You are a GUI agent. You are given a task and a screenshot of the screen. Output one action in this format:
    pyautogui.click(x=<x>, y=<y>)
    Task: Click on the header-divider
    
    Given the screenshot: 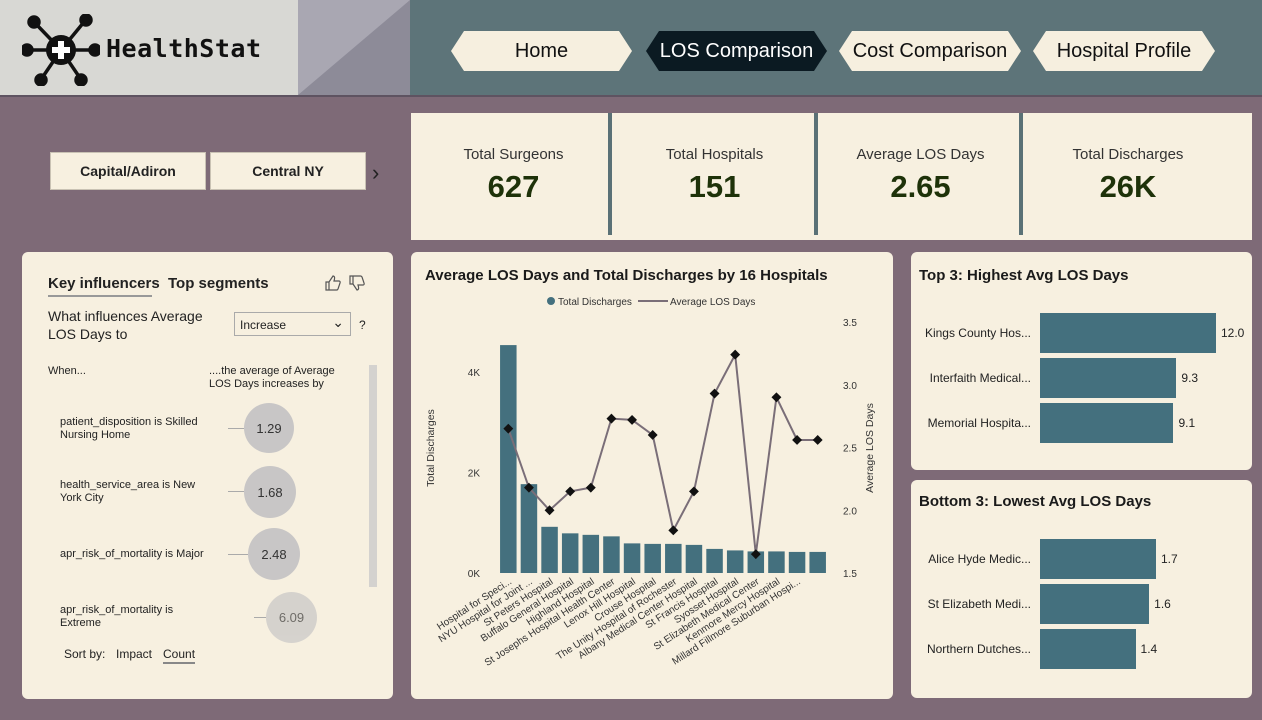 What is the action you would take?
    pyautogui.click(x=631, y=96)
    